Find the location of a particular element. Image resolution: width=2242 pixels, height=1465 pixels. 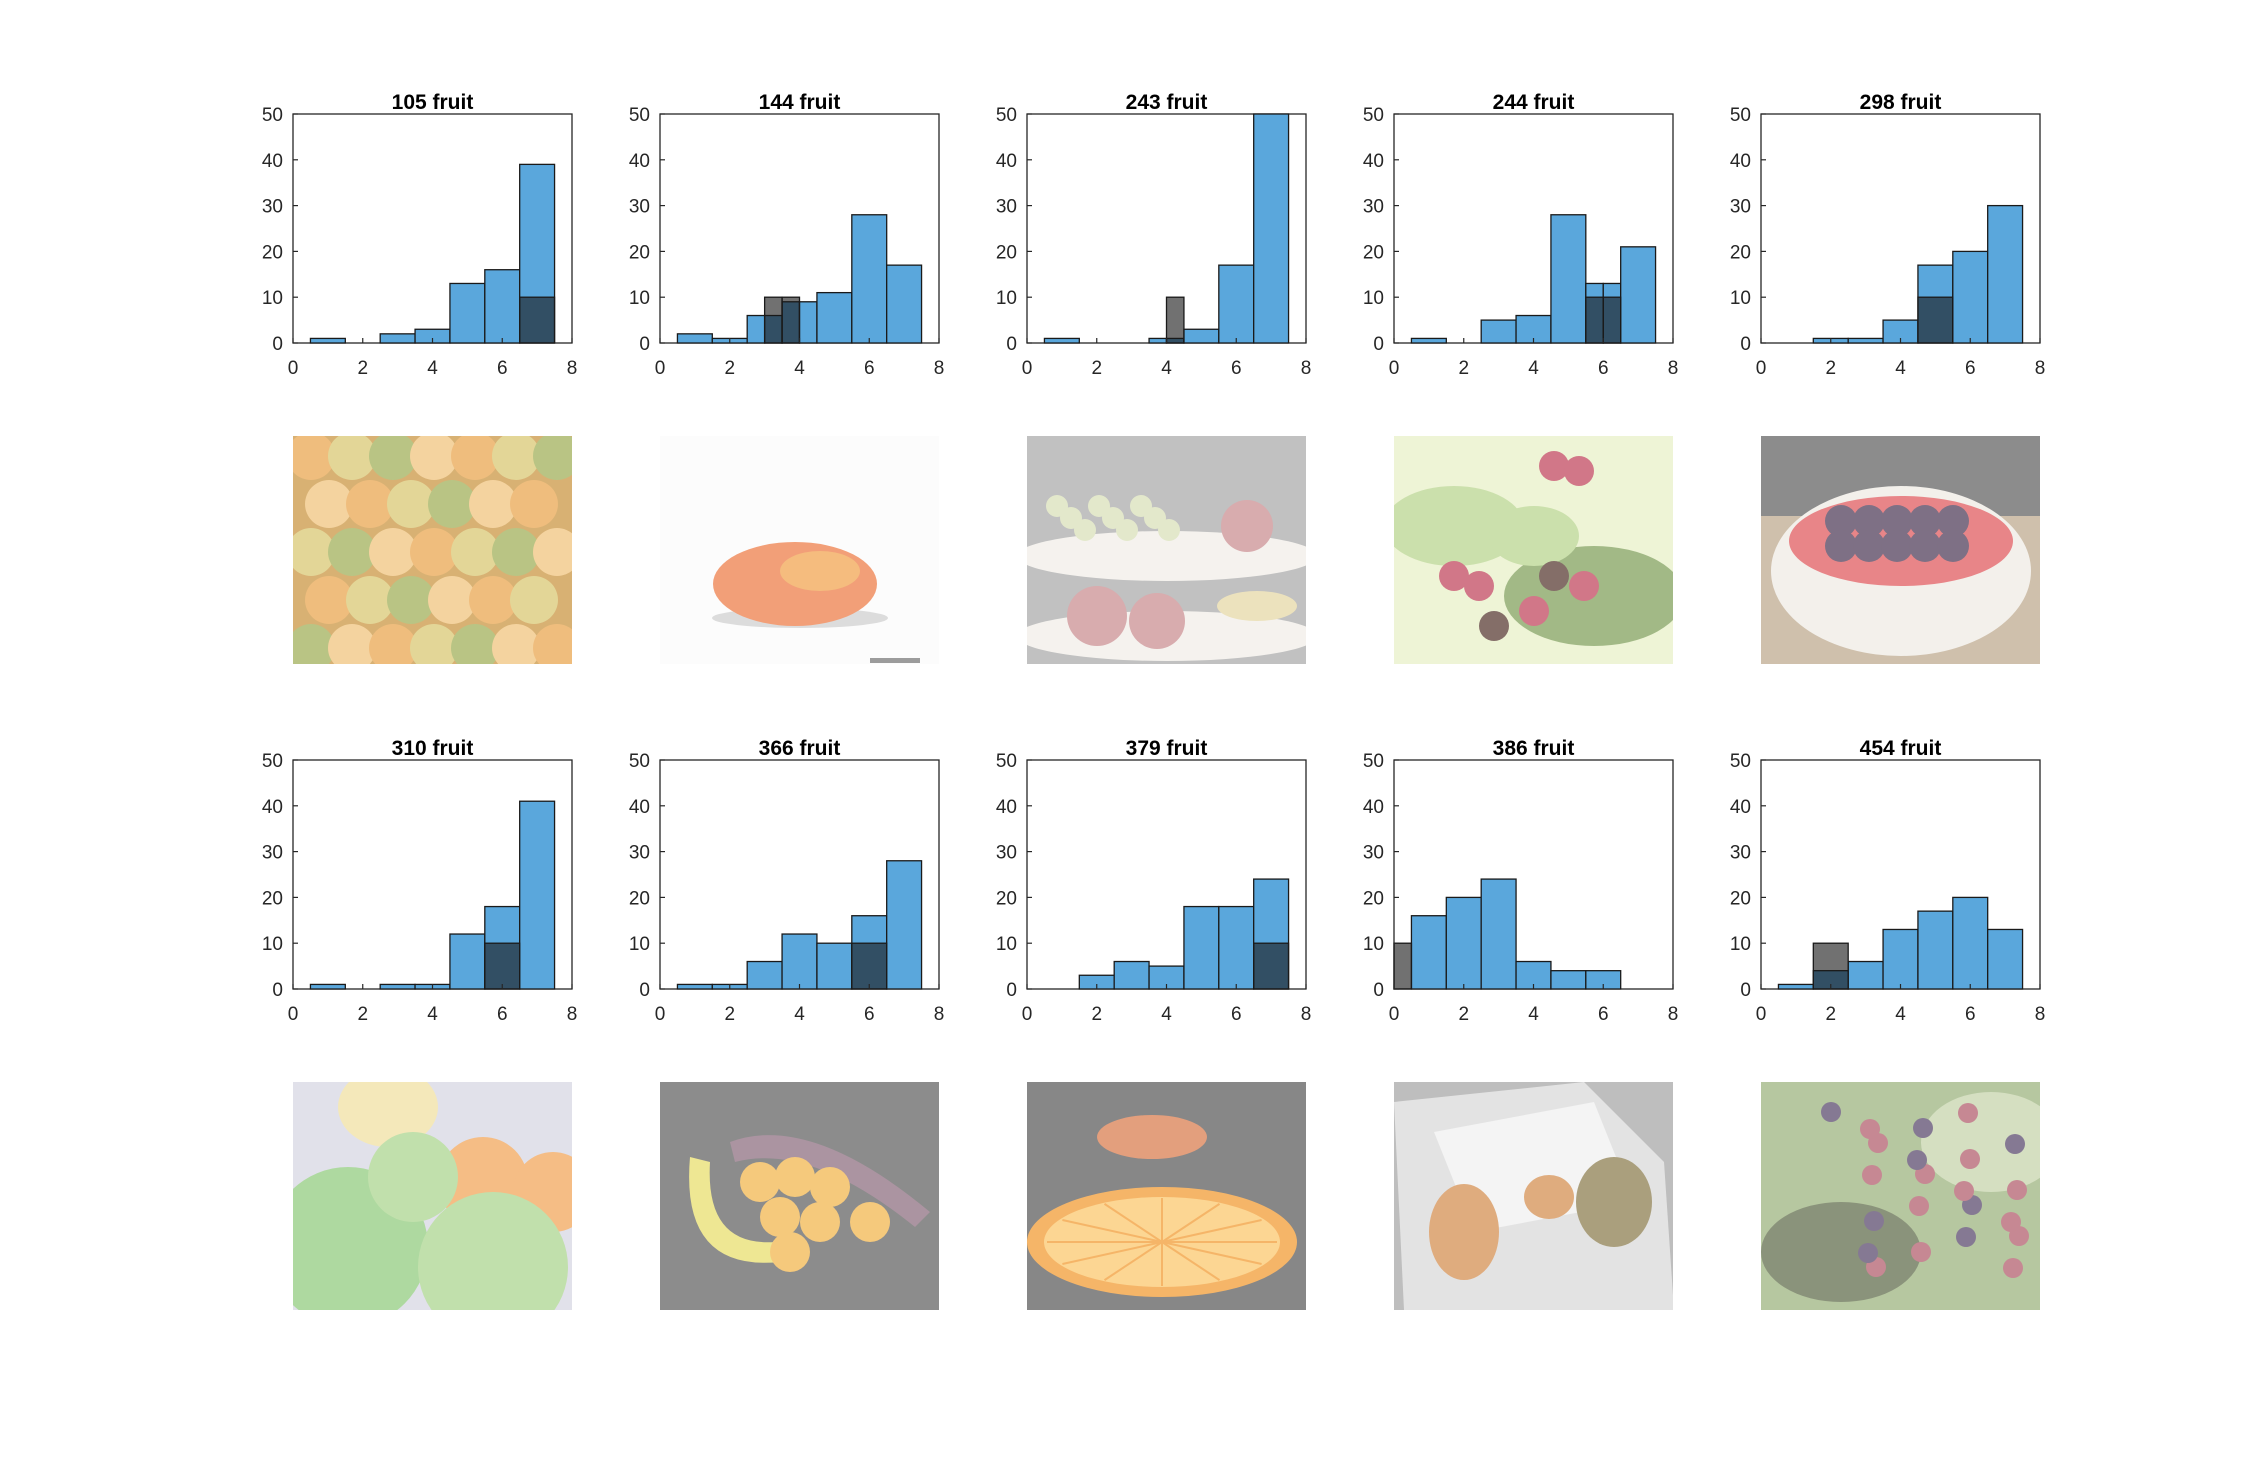

panel-title: 366 fruit is located at coordinates (800, 748).